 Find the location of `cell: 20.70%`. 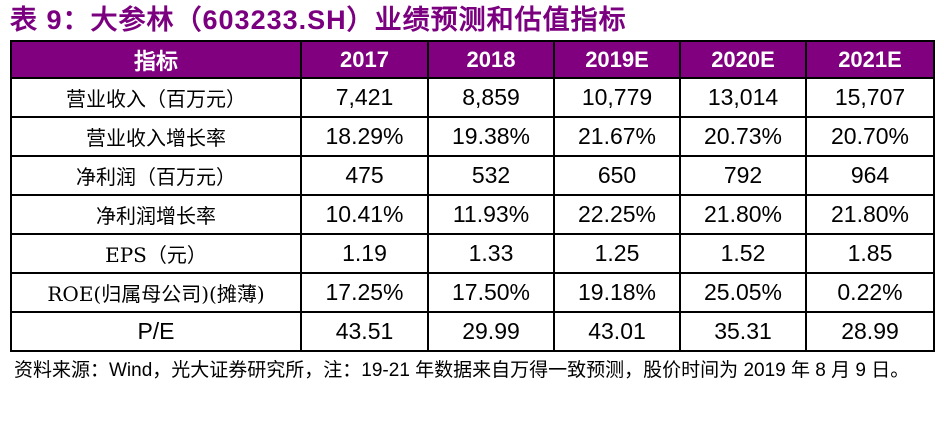

cell: 20.70% is located at coordinates (870, 136).